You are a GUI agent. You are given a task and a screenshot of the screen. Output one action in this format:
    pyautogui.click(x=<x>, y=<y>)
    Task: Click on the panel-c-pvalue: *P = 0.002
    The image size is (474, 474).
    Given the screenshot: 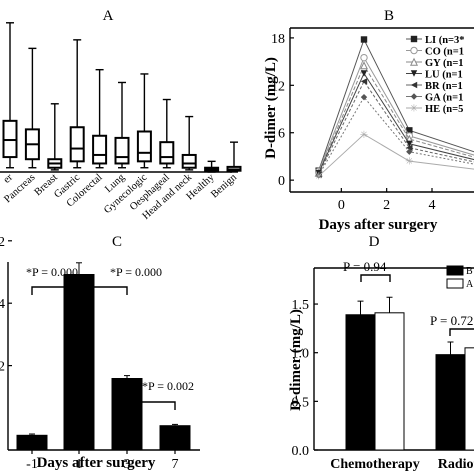 What is the action you would take?
    pyautogui.click(x=168, y=386)
    